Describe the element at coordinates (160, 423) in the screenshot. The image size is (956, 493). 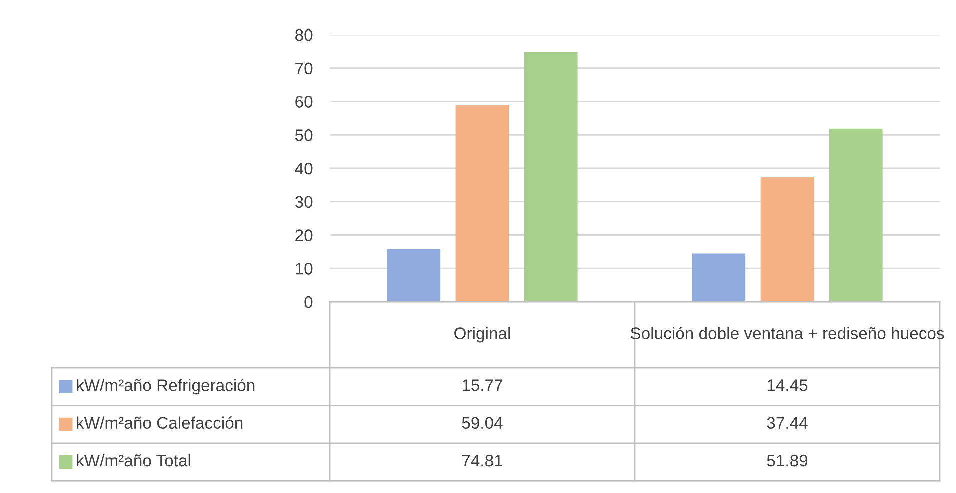
I see `legend-label: kW/m²año Calefacción` at that location.